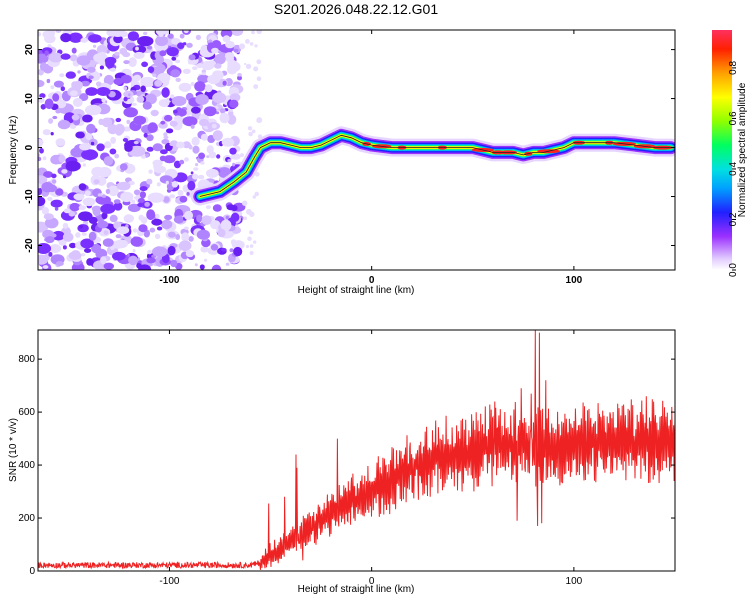 The height and width of the screenshot is (605, 750). What do you see at coordinates (742, 149) in the screenshot?
I see `colorbar-label: Normalized spectral amplitude` at bounding box center [742, 149].